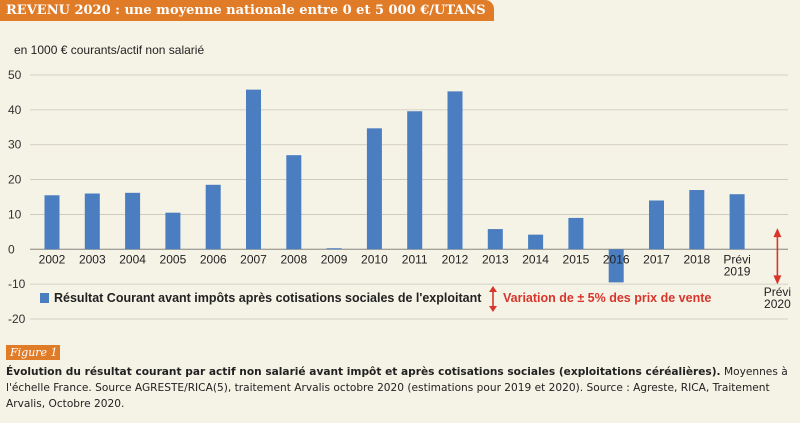  Describe the element at coordinates (415, 259) in the screenshot. I see `x-tick-label: 2011` at that location.